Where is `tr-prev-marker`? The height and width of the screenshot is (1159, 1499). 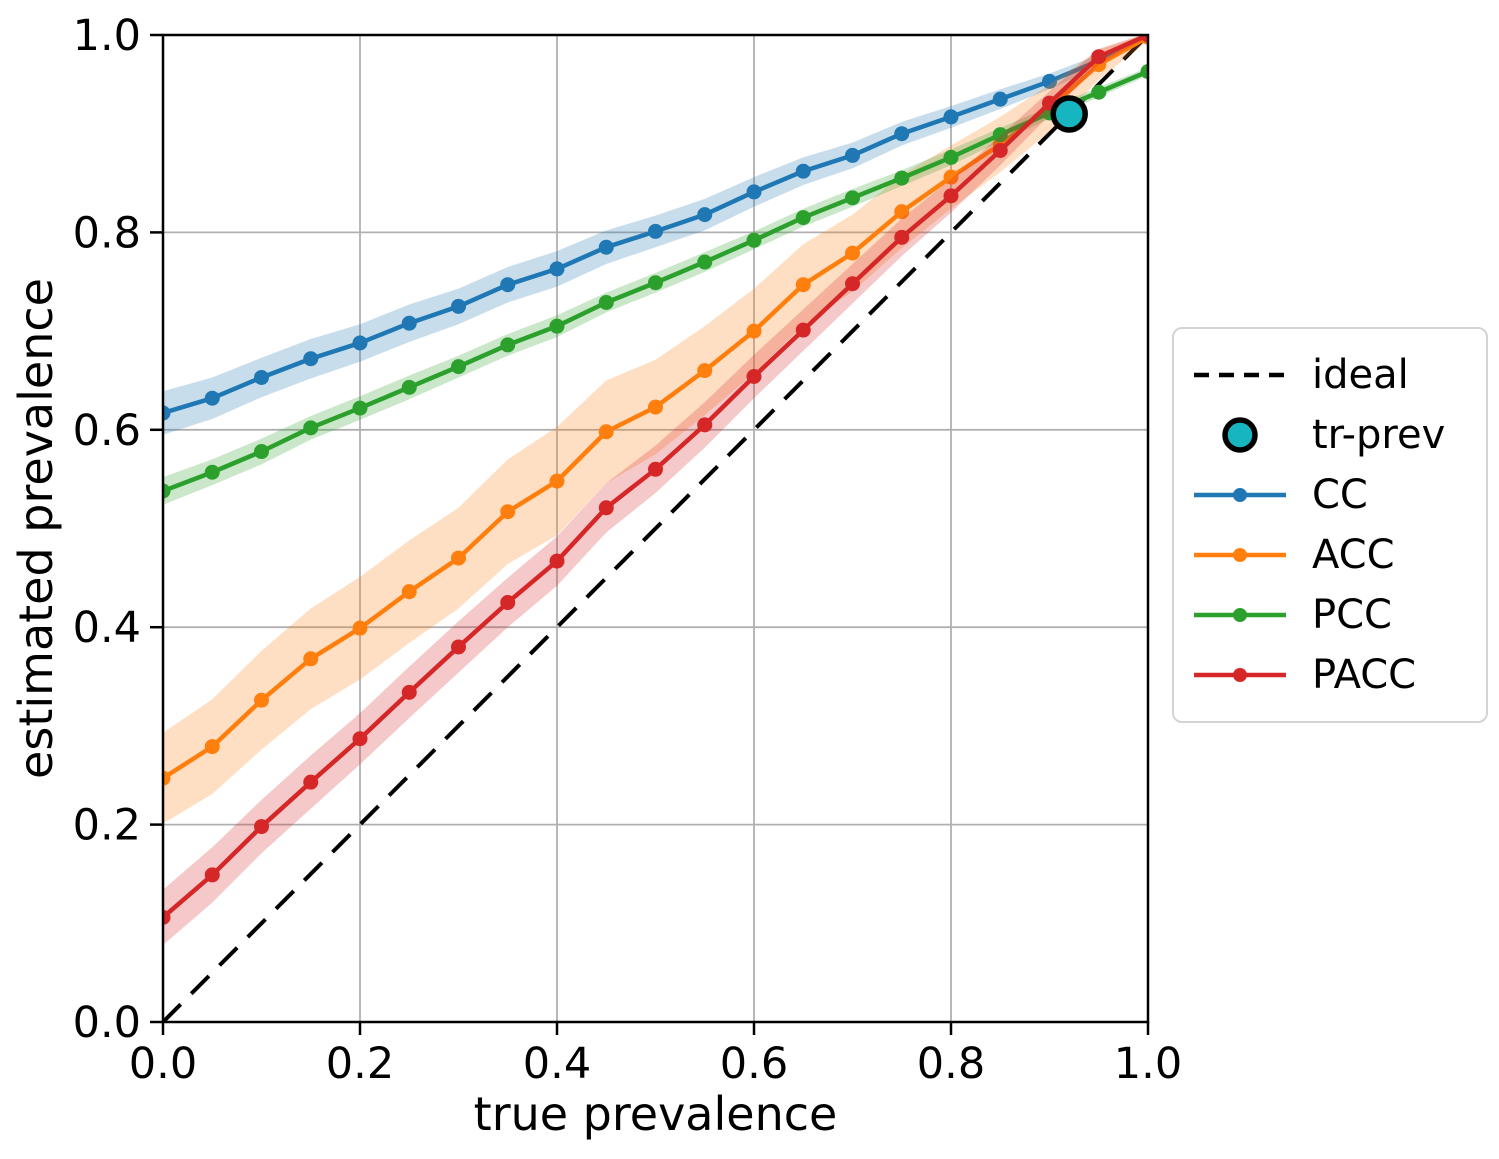
tr-prev-marker is located at coordinates (1069, 114).